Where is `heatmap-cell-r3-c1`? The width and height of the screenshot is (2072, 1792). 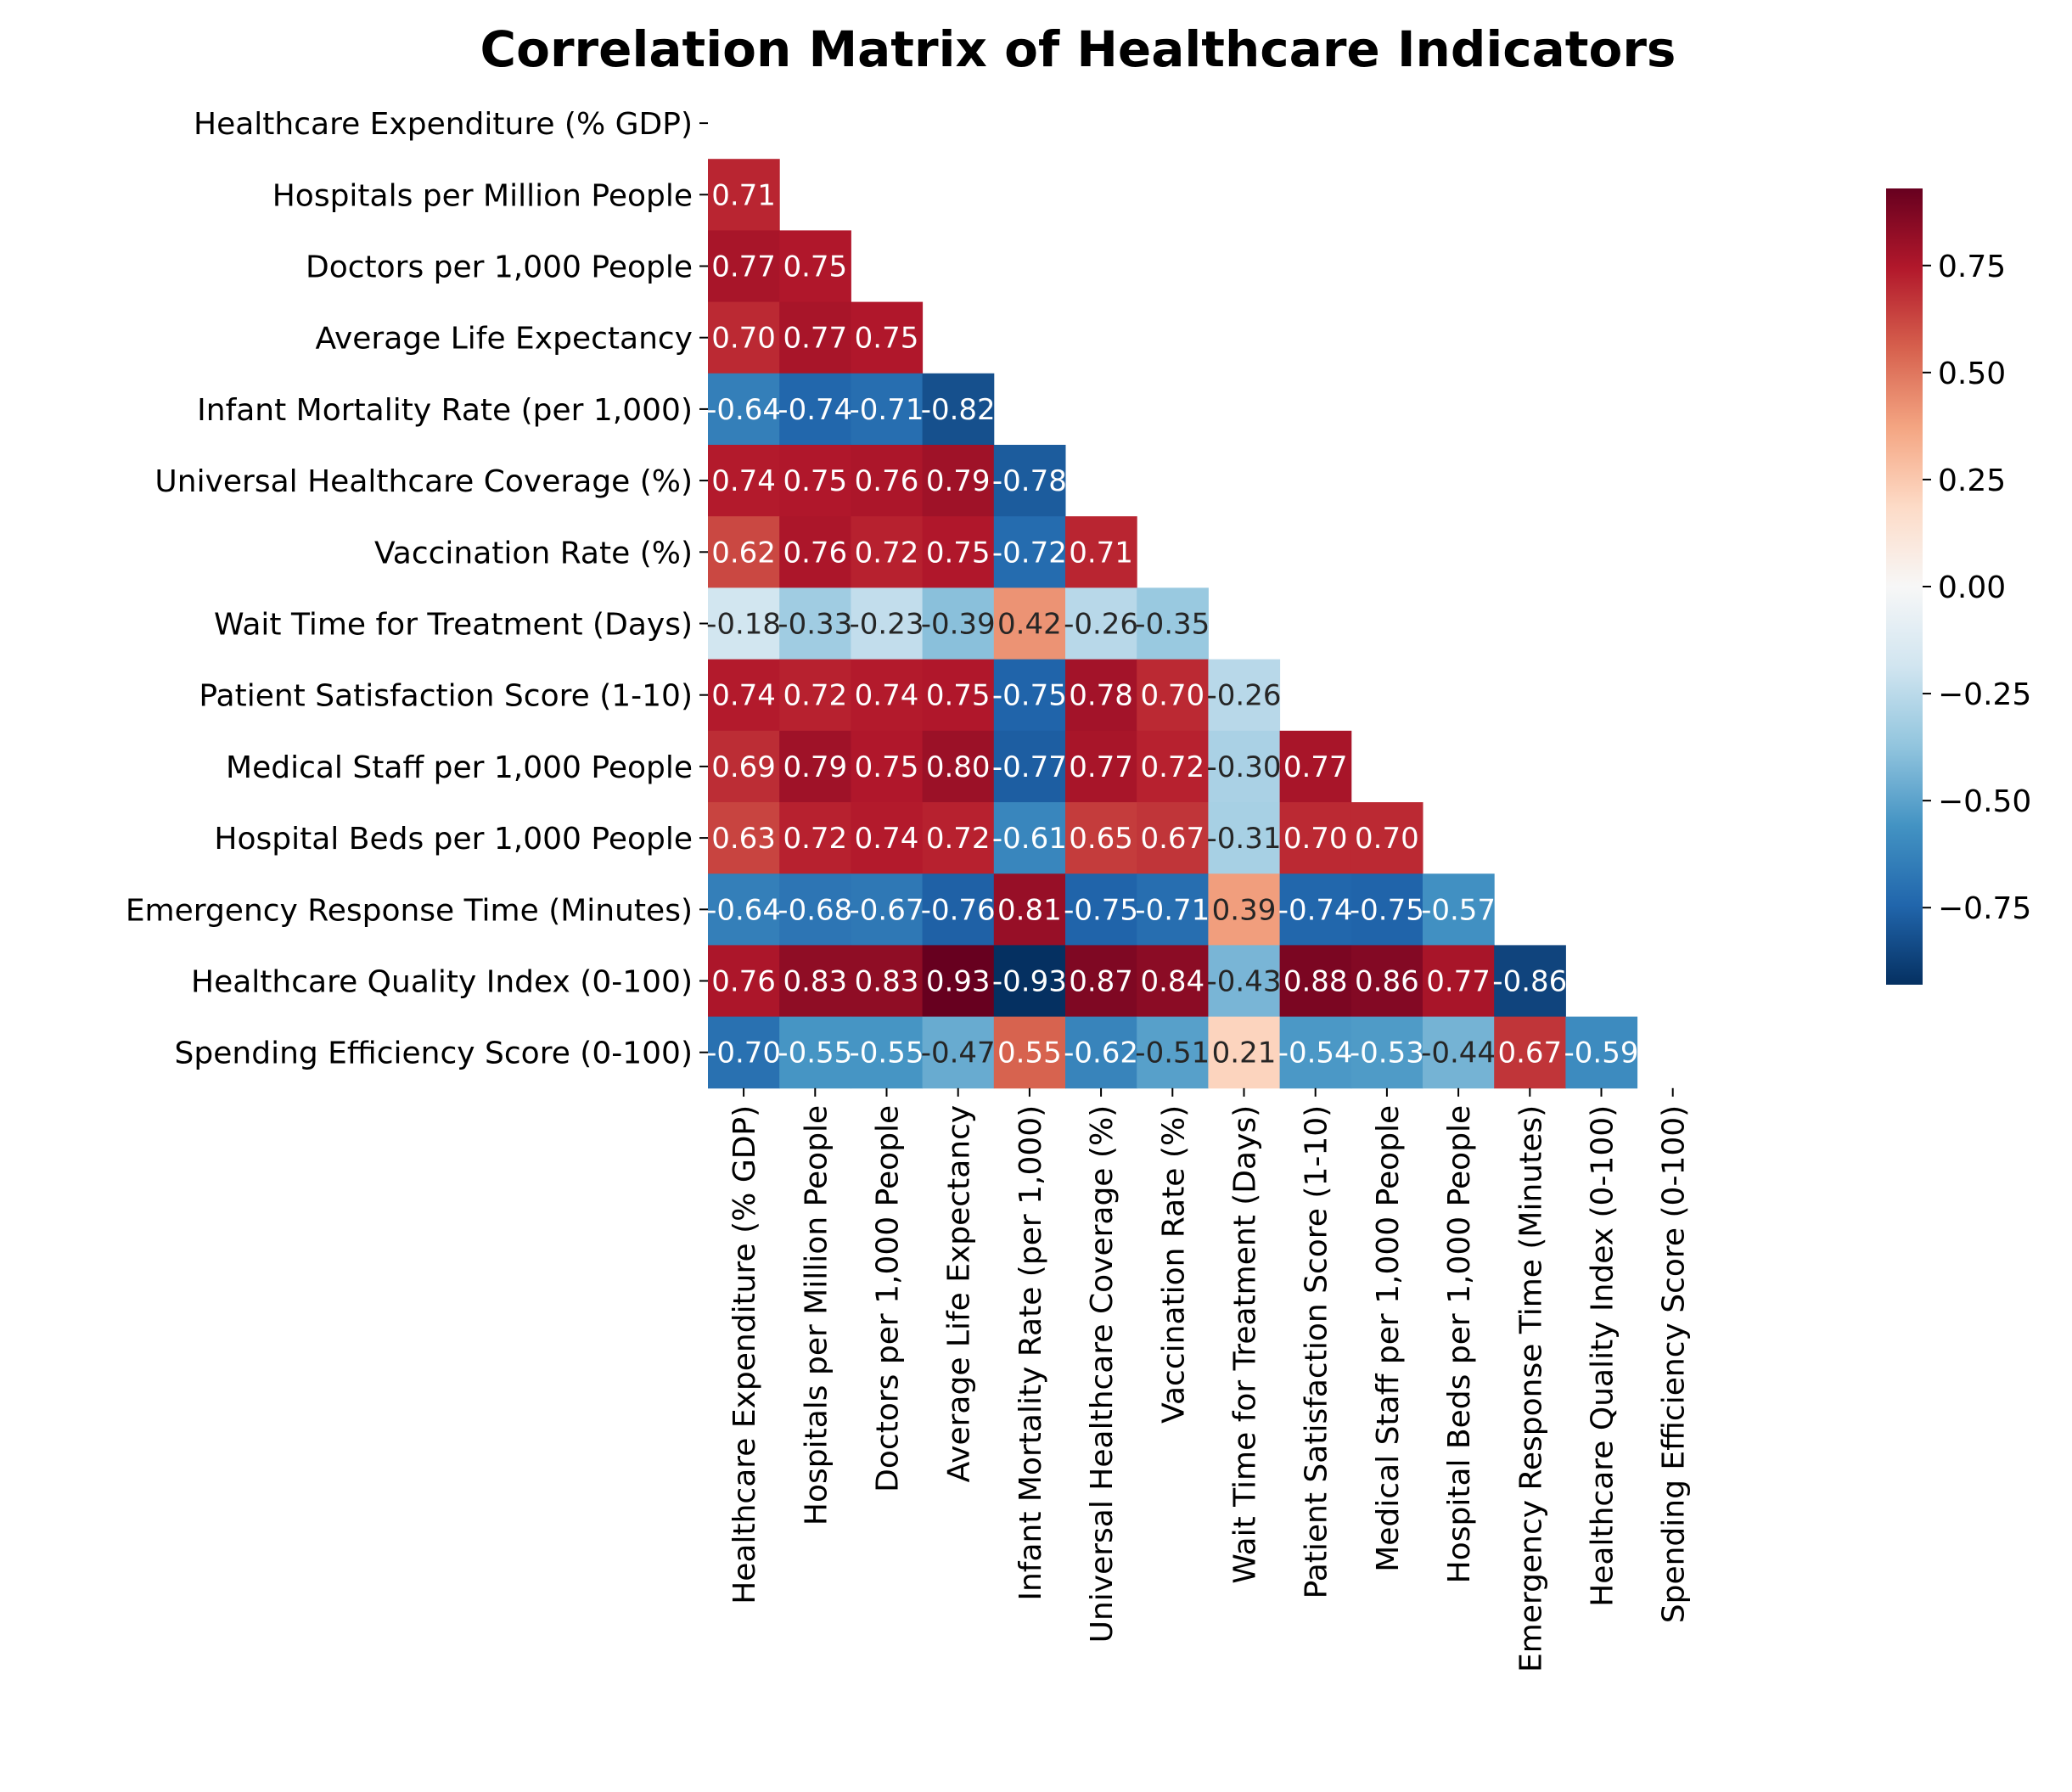 heatmap-cell-r3-c1 is located at coordinates (815, 337).